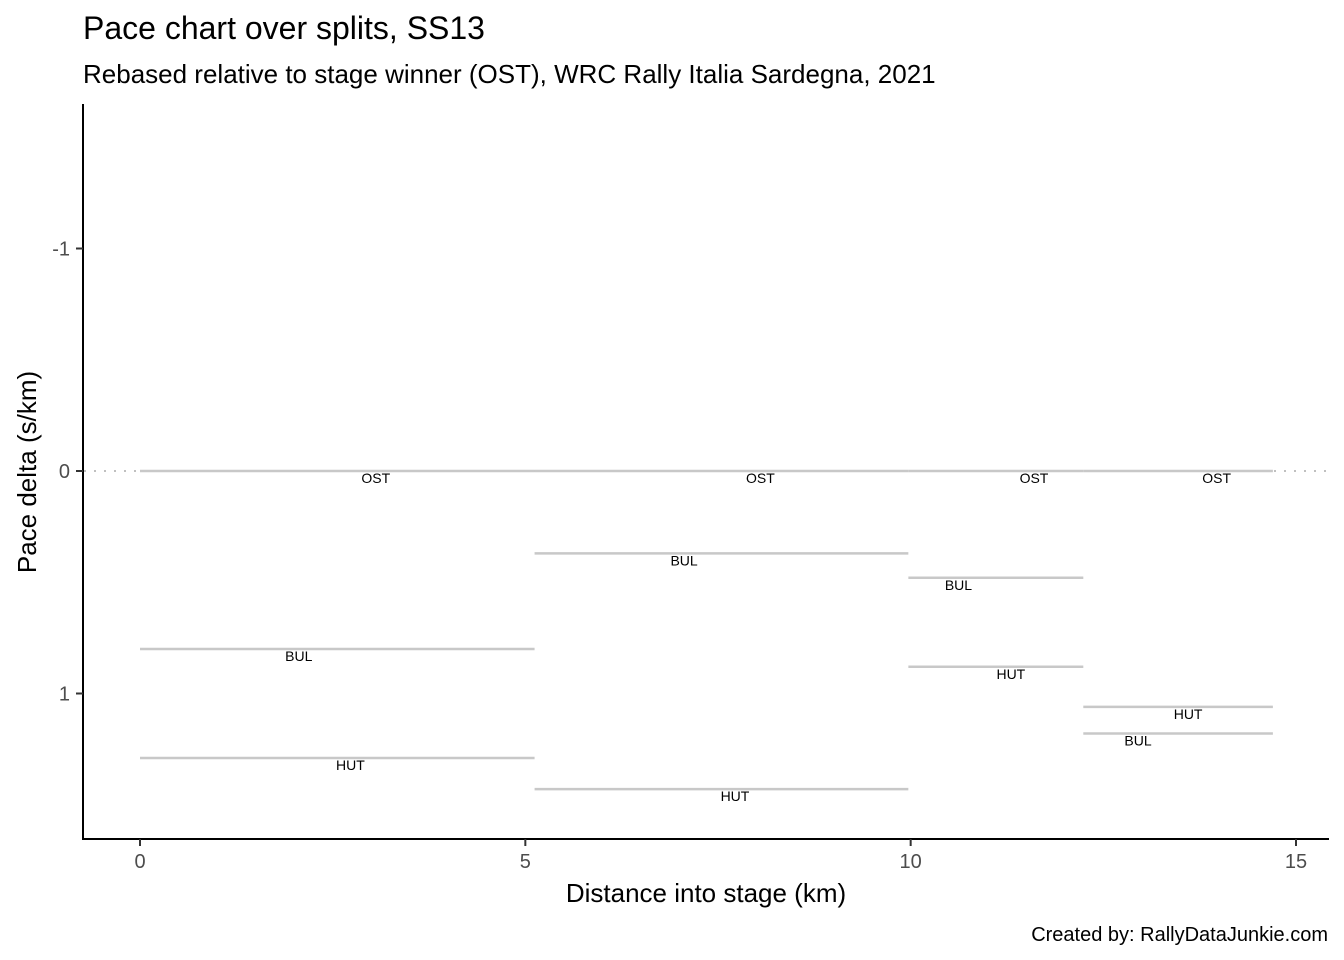 This screenshot has width=1344, height=960. Describe the element at coordinates (706, 893) in the screenshot. I see `x-axis-title: Distance into stage (km)` at that location.